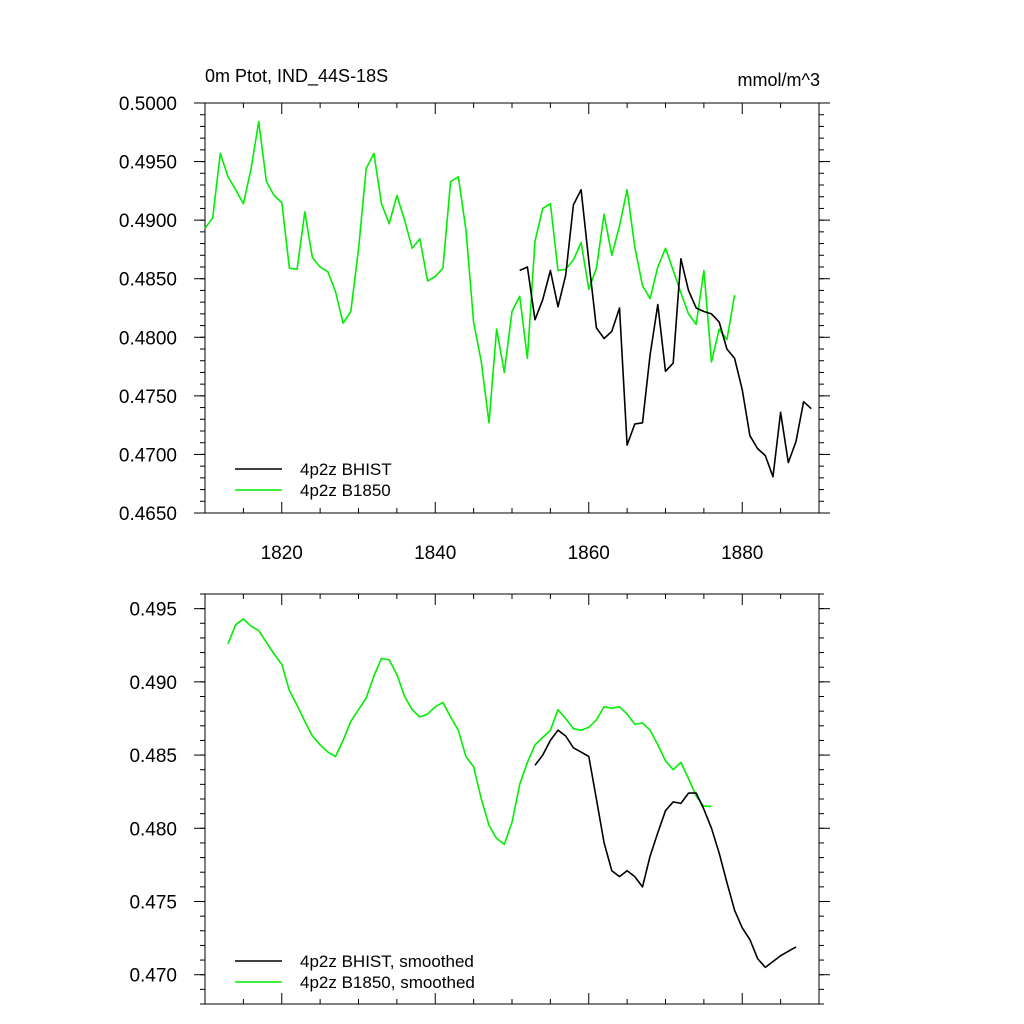 This screenshot has height=1024, width=1024. Describe the element at coordinates (148, 221) in the screenshot. I see `y-tick-label: 0.4900` at that location.